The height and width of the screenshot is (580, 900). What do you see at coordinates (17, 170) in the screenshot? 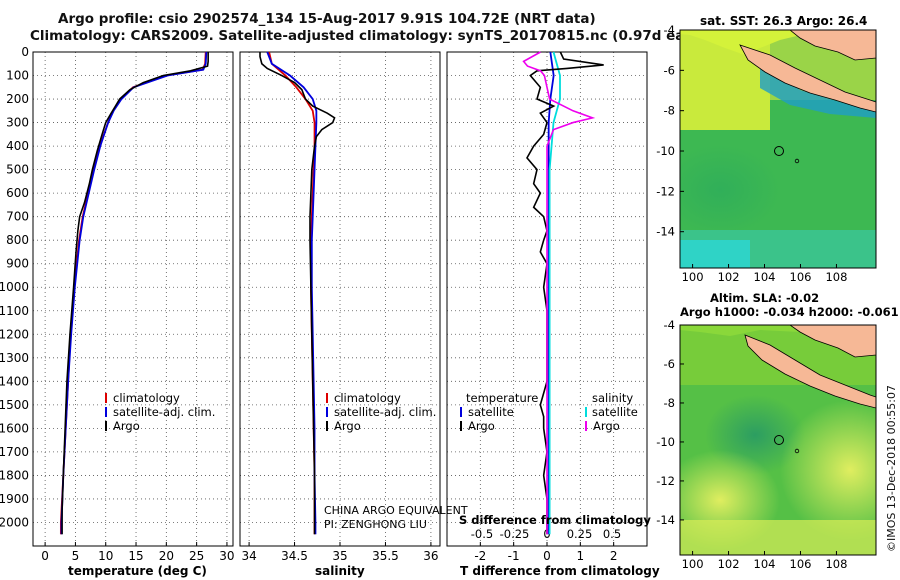
I see `y-tick-label: 500` at bounding box center [17, 170].